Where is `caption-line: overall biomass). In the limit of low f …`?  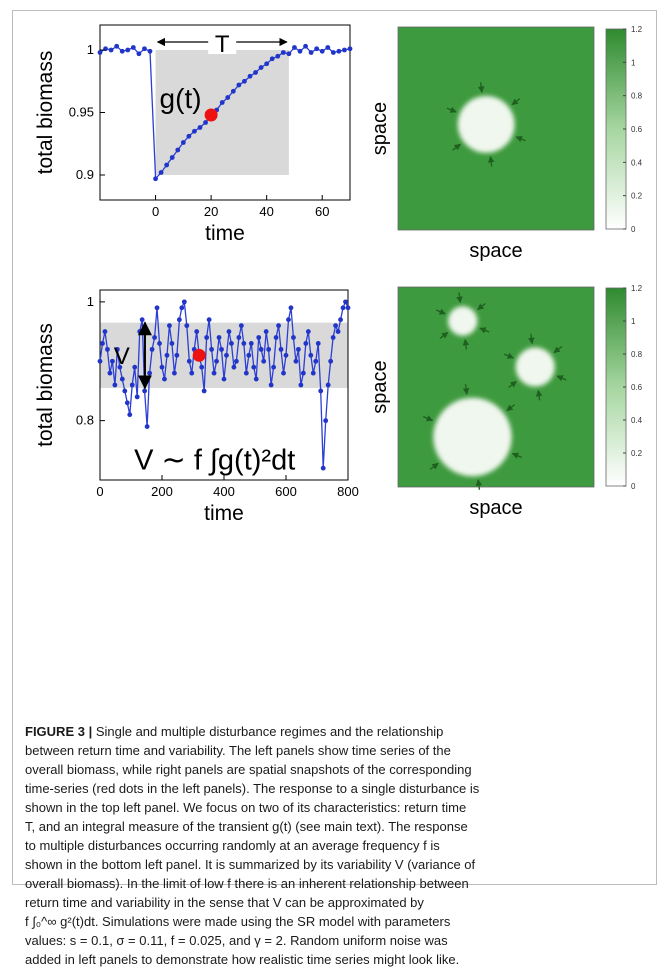
caption-line: overall biomass). In the limit of low f … is located at coordinates (247, 883).